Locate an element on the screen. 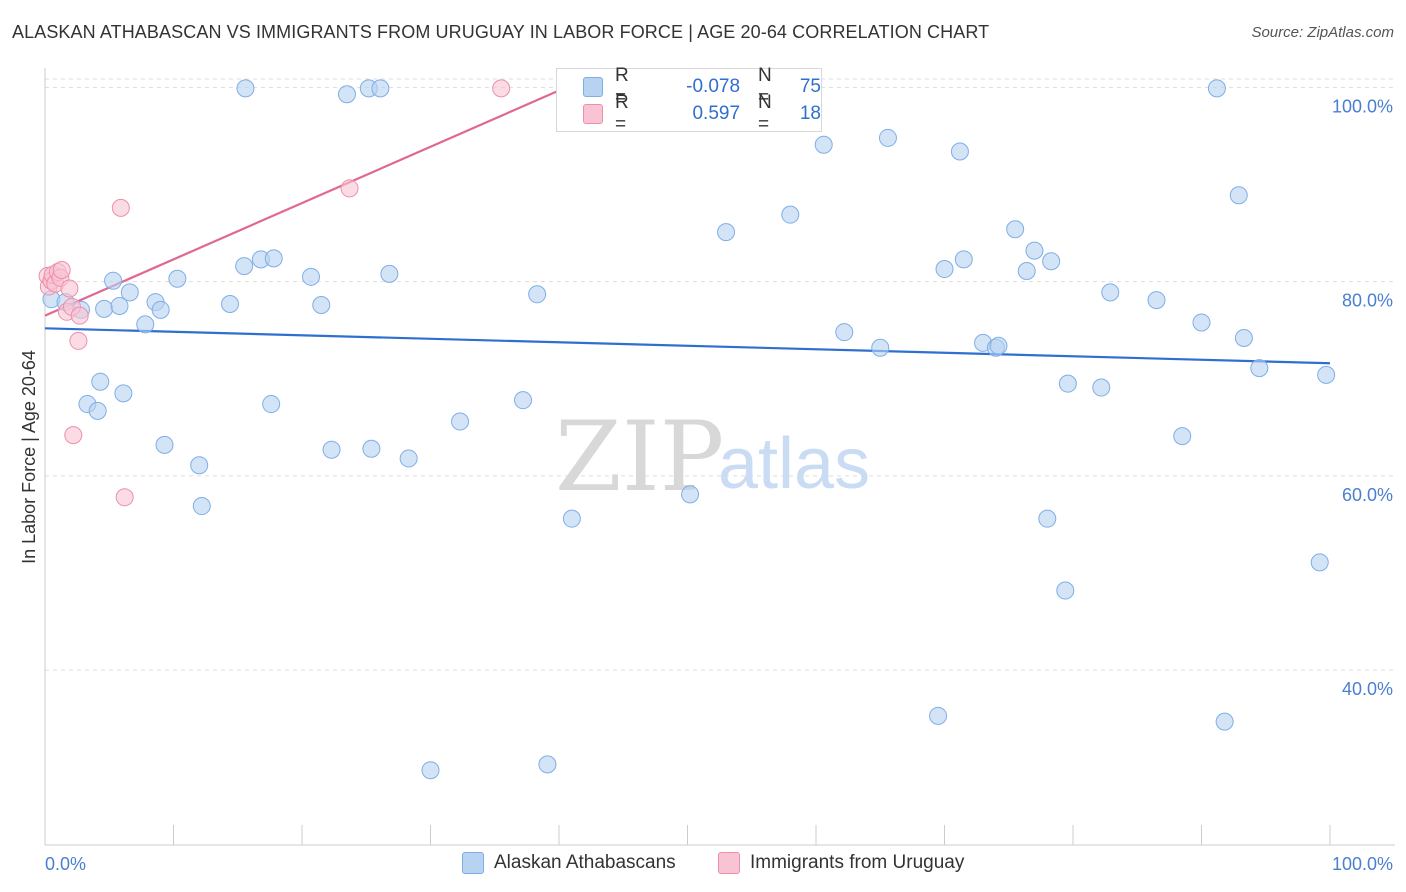 Image resolution: width=1406 pixels, height=892 pixels. uruguay-trend-line is located at coordinates (303, 202).